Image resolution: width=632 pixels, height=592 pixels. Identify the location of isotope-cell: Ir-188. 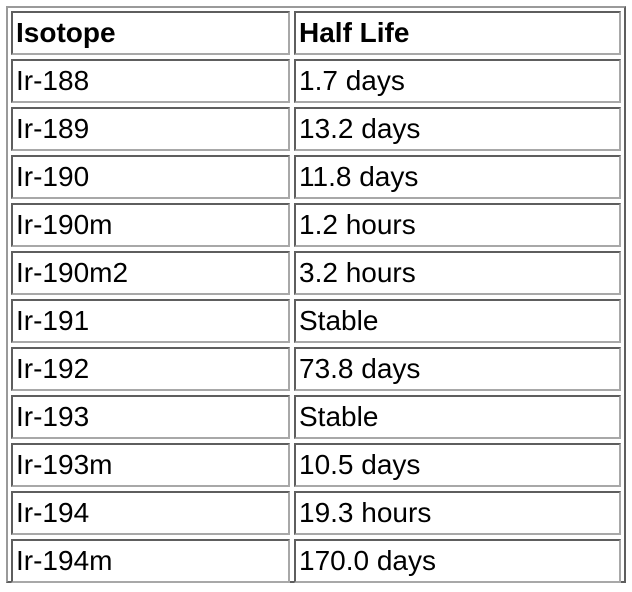
(150, 81).